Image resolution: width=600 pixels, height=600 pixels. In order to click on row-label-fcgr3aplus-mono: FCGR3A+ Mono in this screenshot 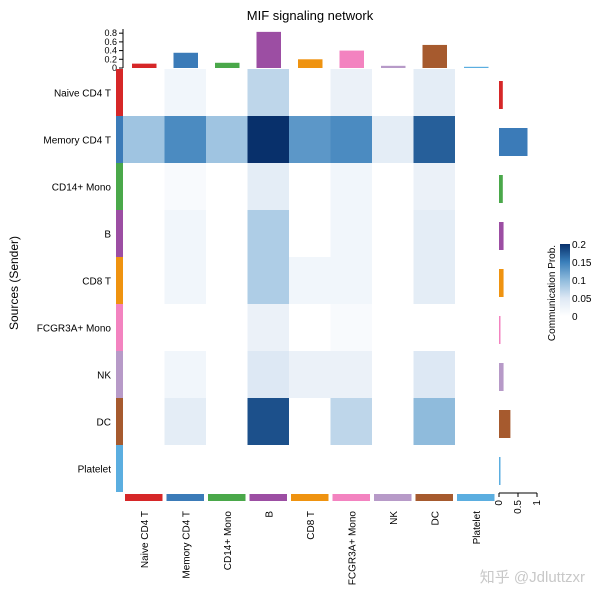, I will do `click(74, 329)`.